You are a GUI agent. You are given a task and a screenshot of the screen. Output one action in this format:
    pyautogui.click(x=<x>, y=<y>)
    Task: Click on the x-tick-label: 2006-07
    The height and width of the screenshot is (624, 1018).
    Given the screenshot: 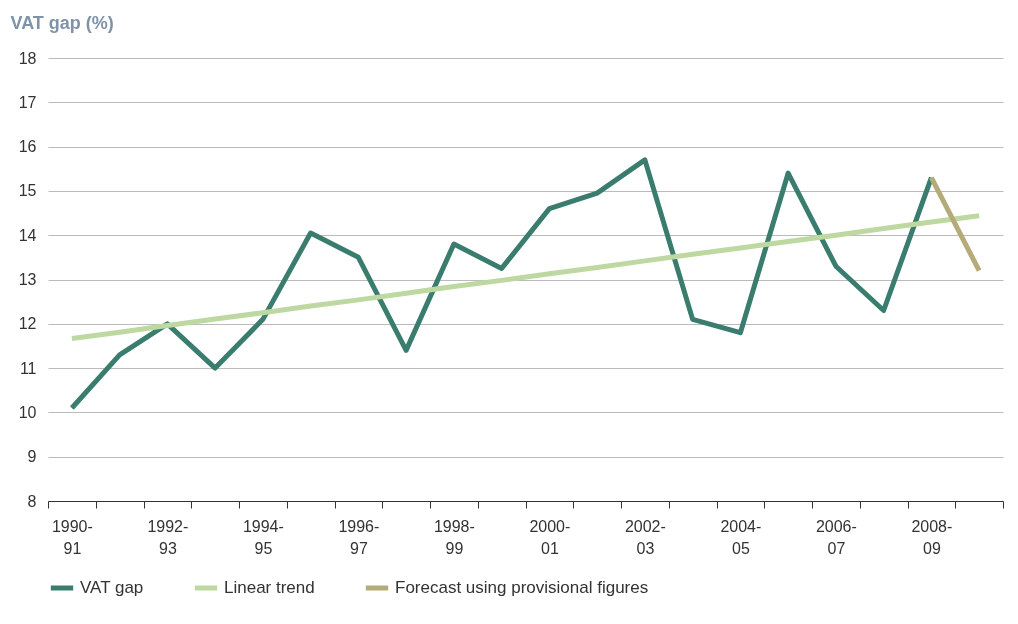 What is the action you would take?
    pyautogui.click(x=836, y=537)
    